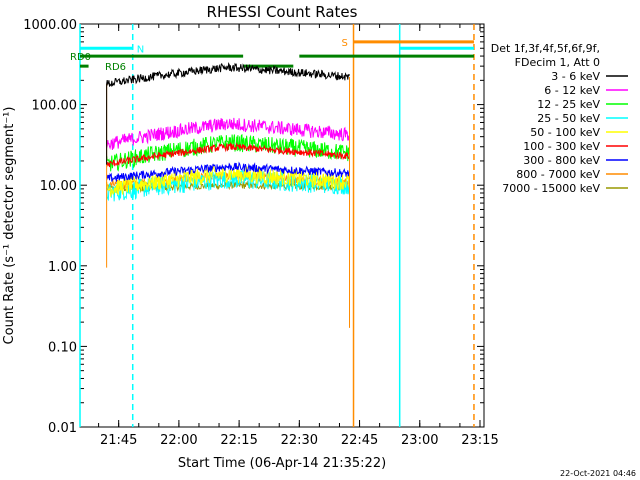  I want to click on legend-entry-label: 7000 - 15000 keV, so click(551, 188).